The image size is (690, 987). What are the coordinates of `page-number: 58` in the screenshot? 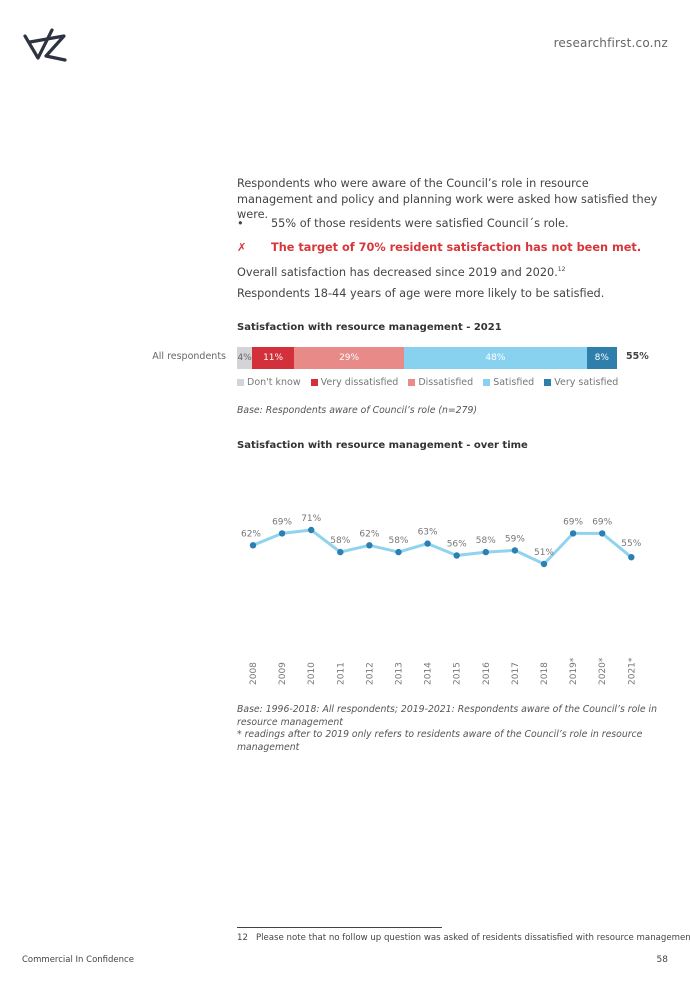 It's located at (662, 960).